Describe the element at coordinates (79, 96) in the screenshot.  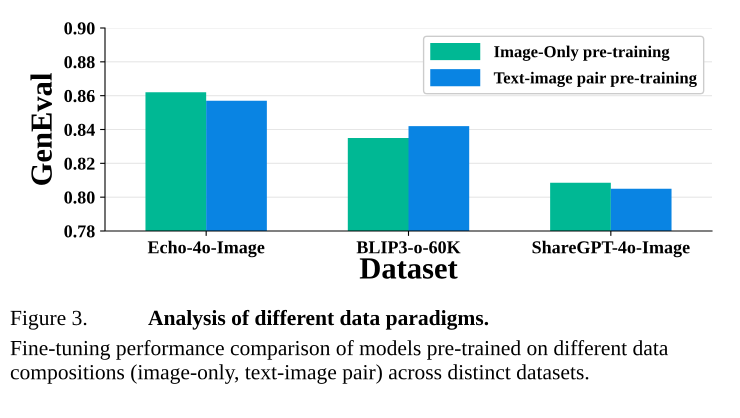
I see `y-tick-label: 0.86` at that location.